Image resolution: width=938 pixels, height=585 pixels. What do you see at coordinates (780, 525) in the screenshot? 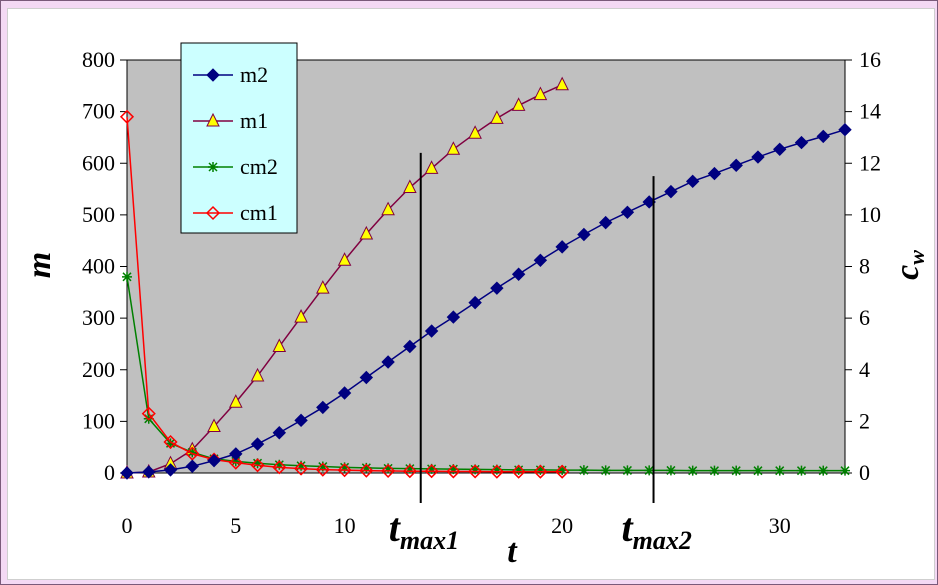
I see `x-tick-label: 30` at bounding box center [780, 525].